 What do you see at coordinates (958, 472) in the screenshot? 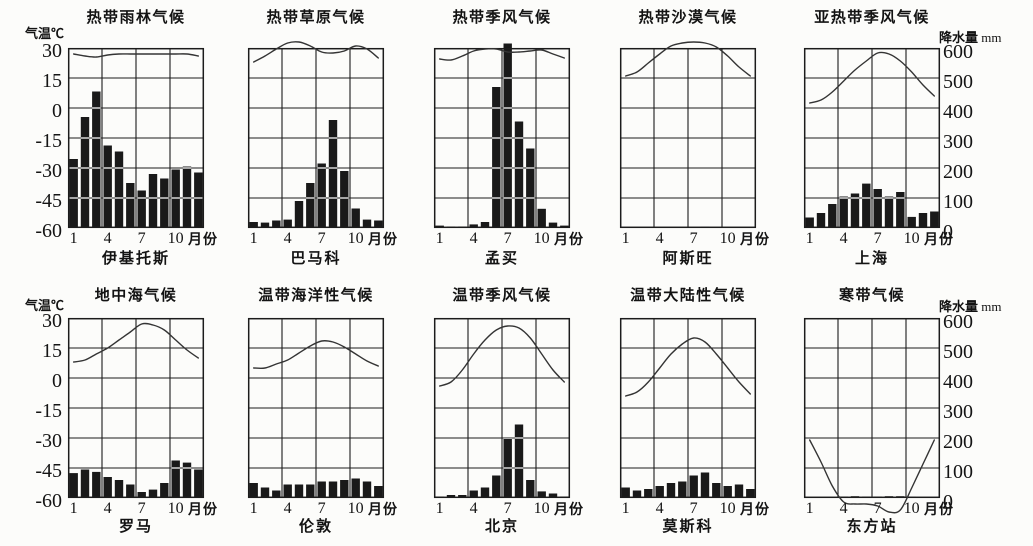
I see `precip-tick-100: 100` at bounding box center [958, 472].